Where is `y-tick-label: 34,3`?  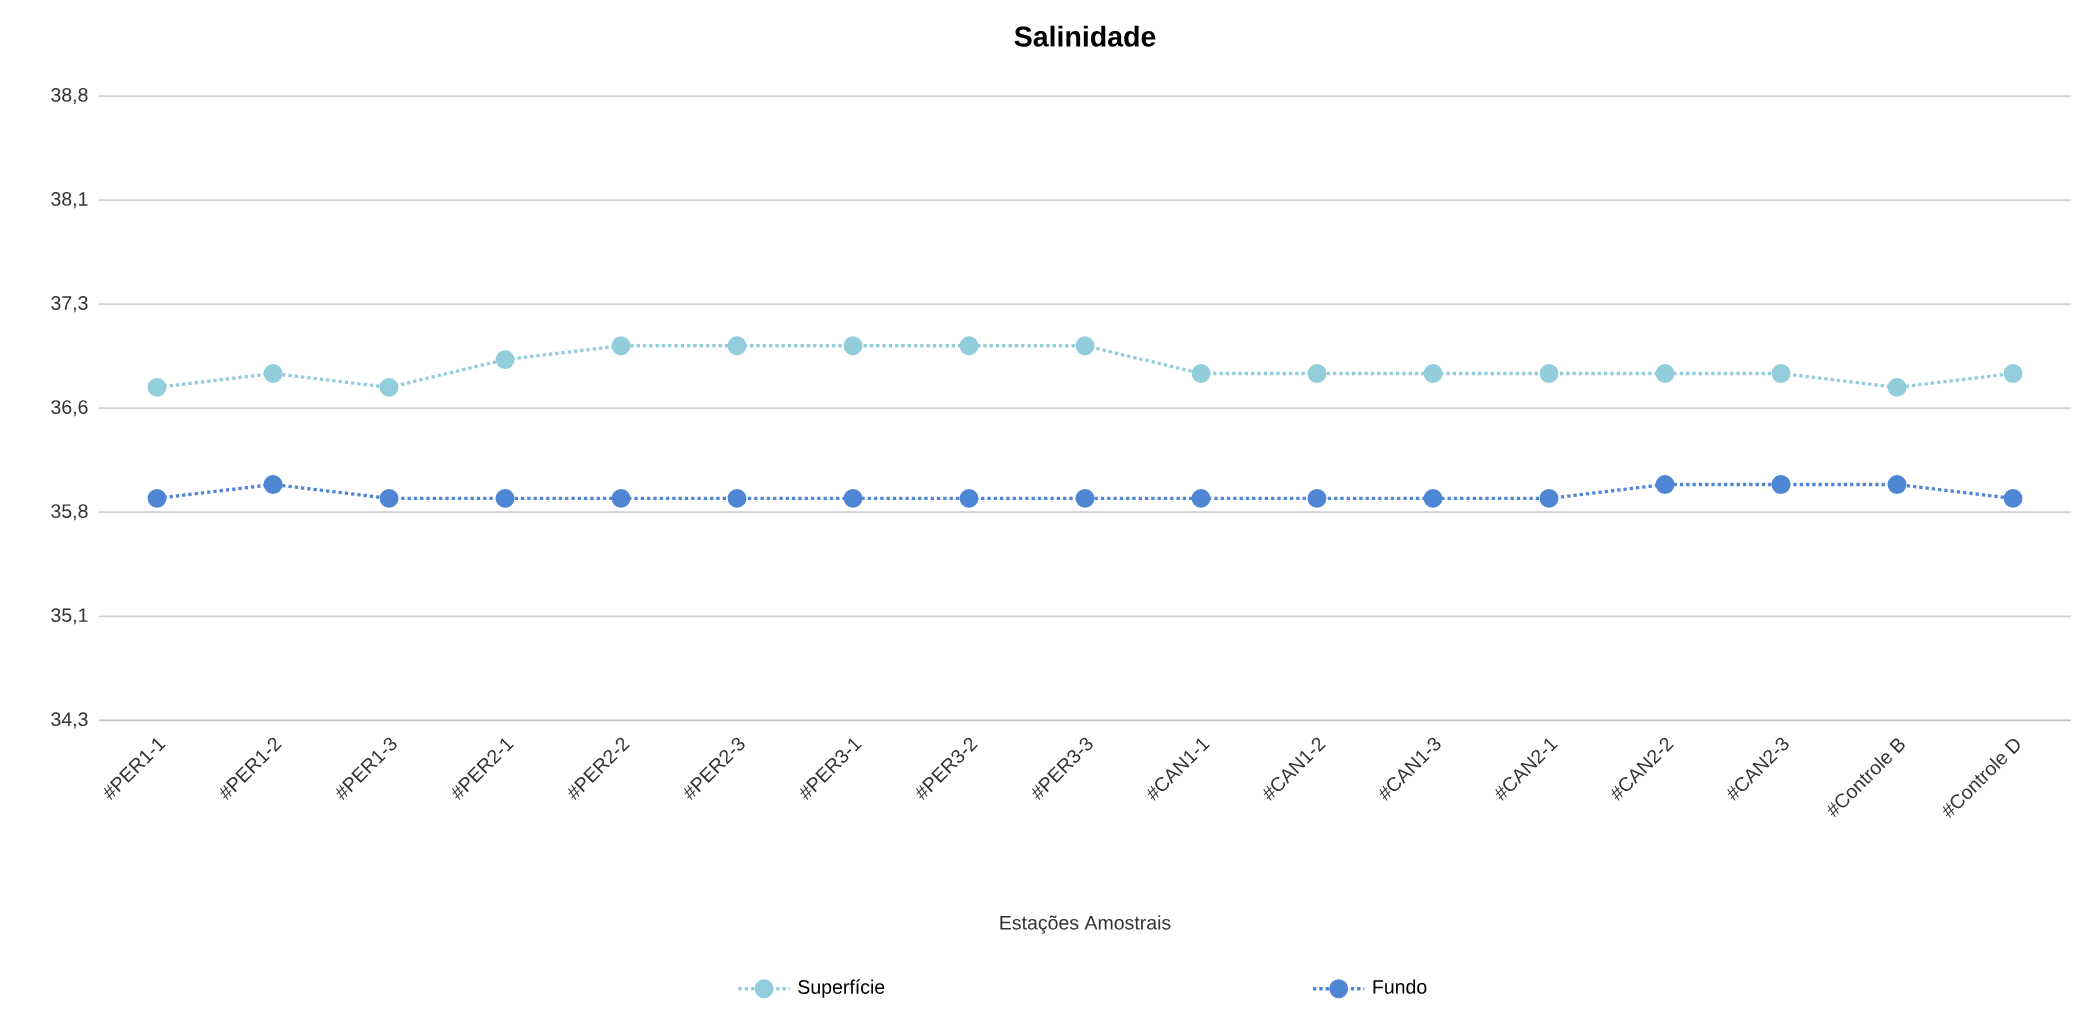 y-tick-label: 34,3 is located at coordinates (69, 720).